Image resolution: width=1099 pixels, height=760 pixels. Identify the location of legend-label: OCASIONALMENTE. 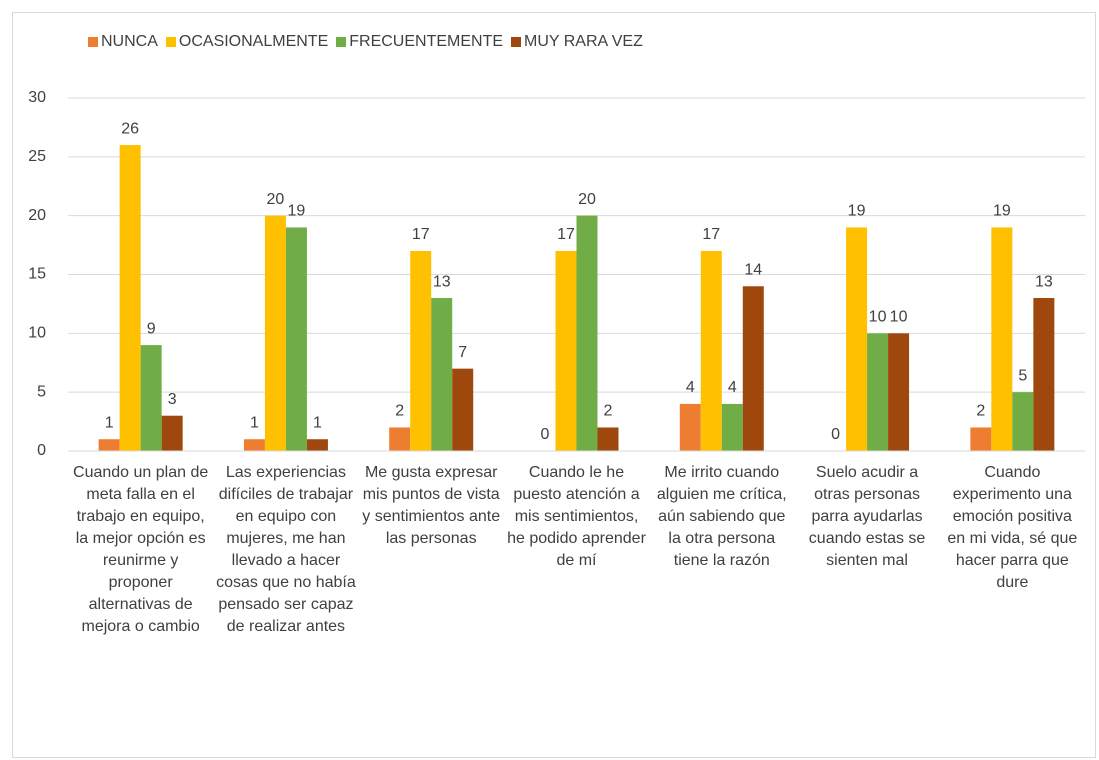
(253, 41).